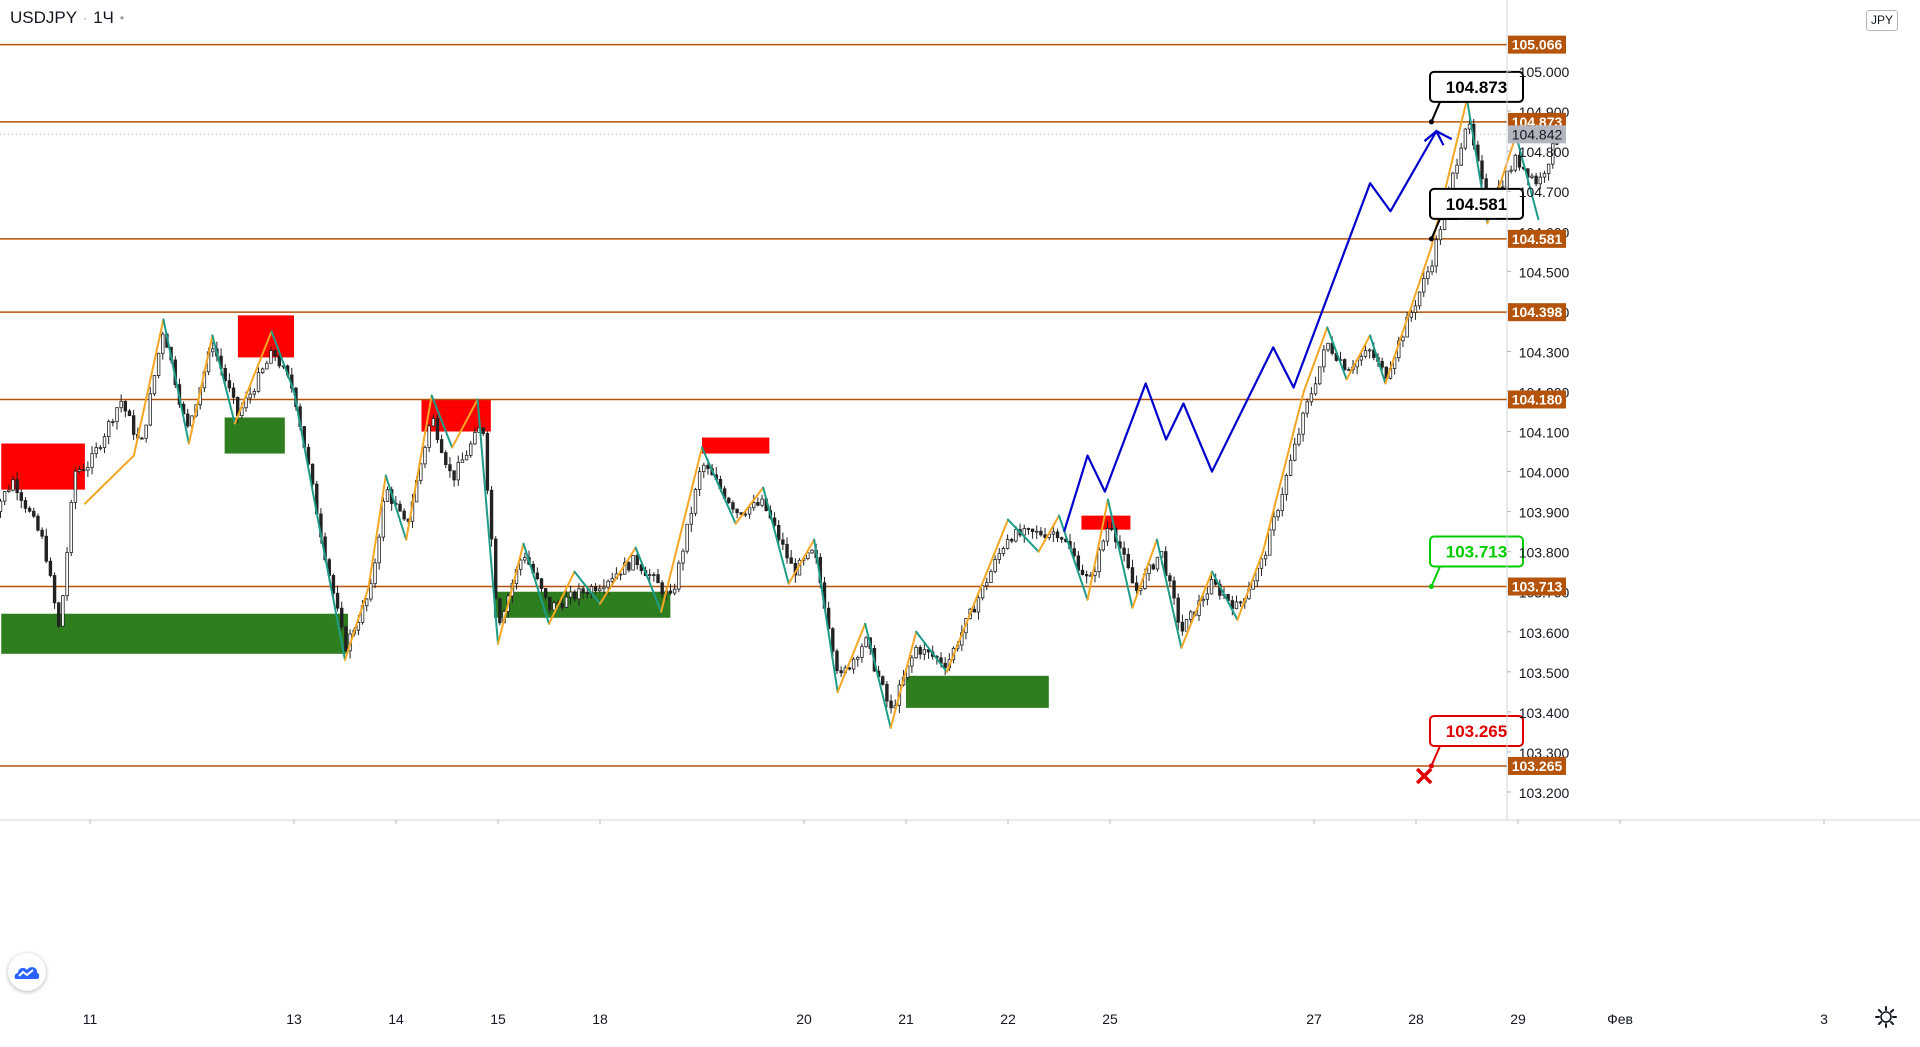 The width and height of the screenshot is (1920, 1047). Describe the element at coordinates (1476, 214) in the screenshot. I see `price-callout: 104.581` at that location.